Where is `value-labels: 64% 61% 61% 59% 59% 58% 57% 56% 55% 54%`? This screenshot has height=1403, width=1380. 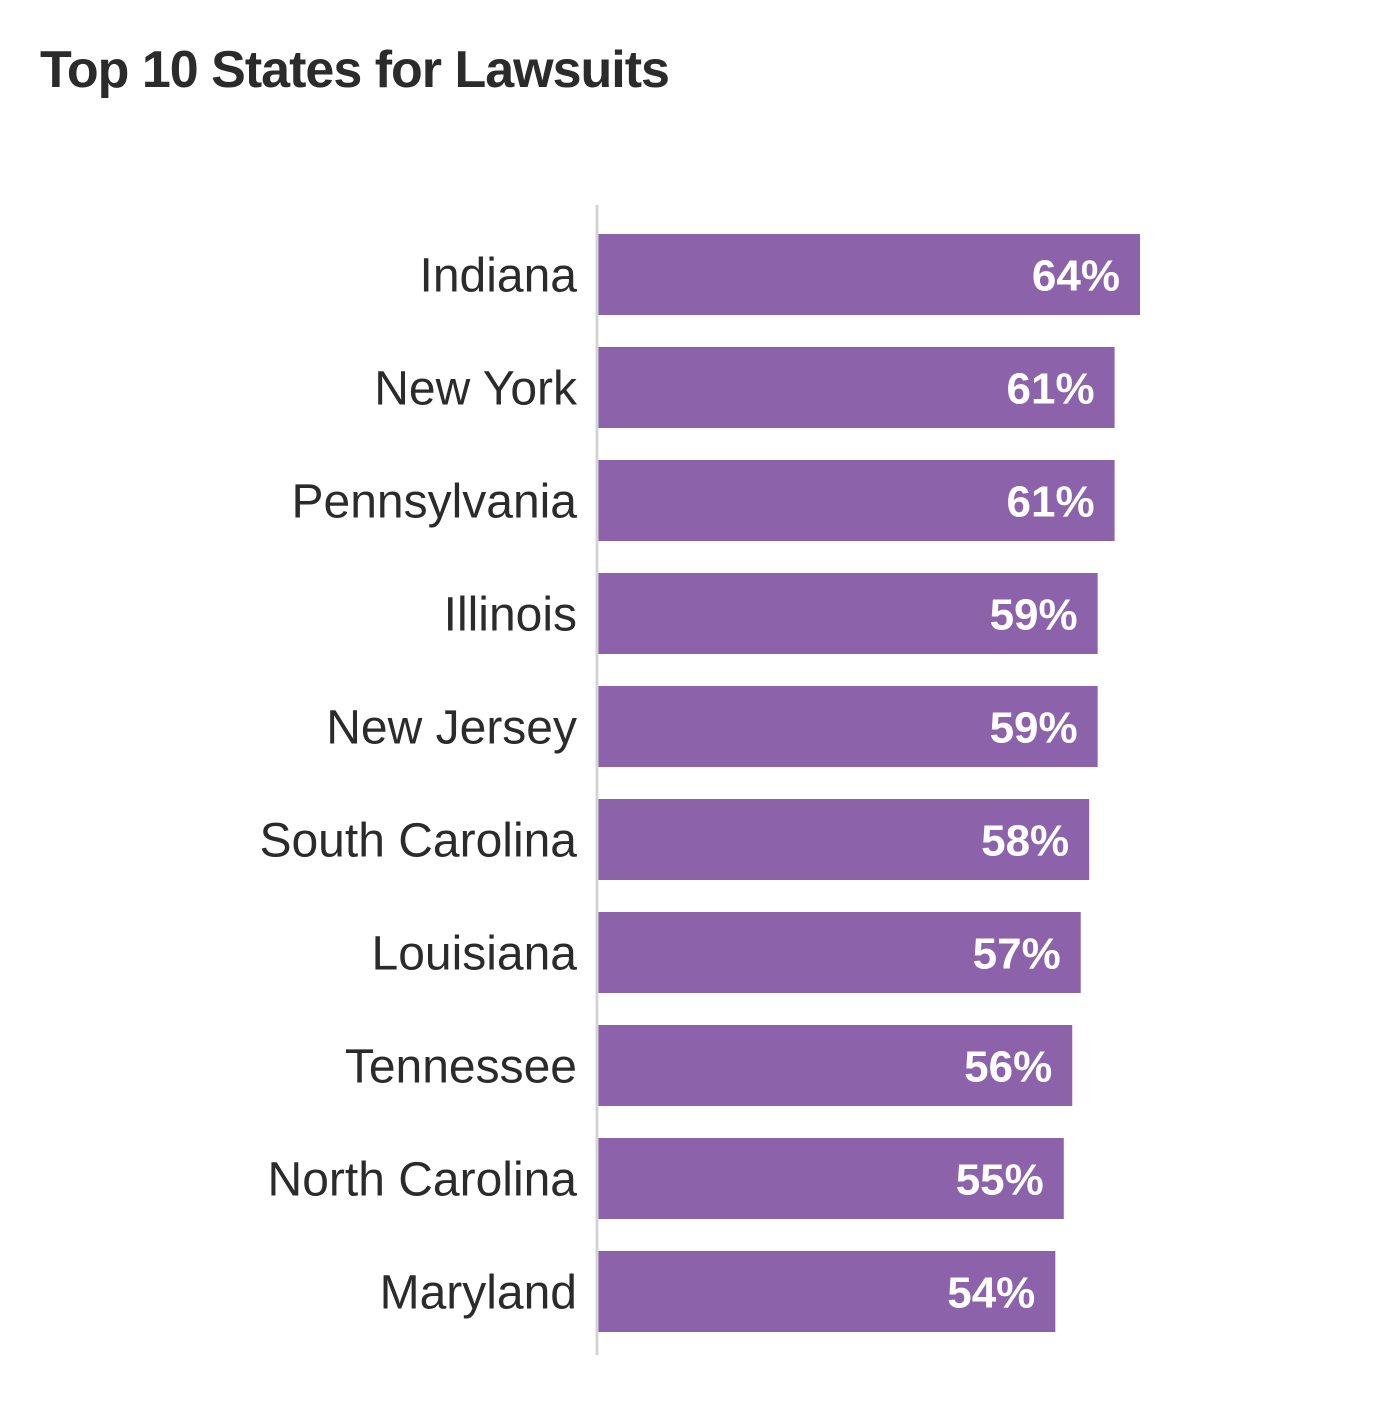
value-labels: 64% 61% 61% 59% 59% 58% 57% 56% 55% 54% is located at coordinates (1033, 785).